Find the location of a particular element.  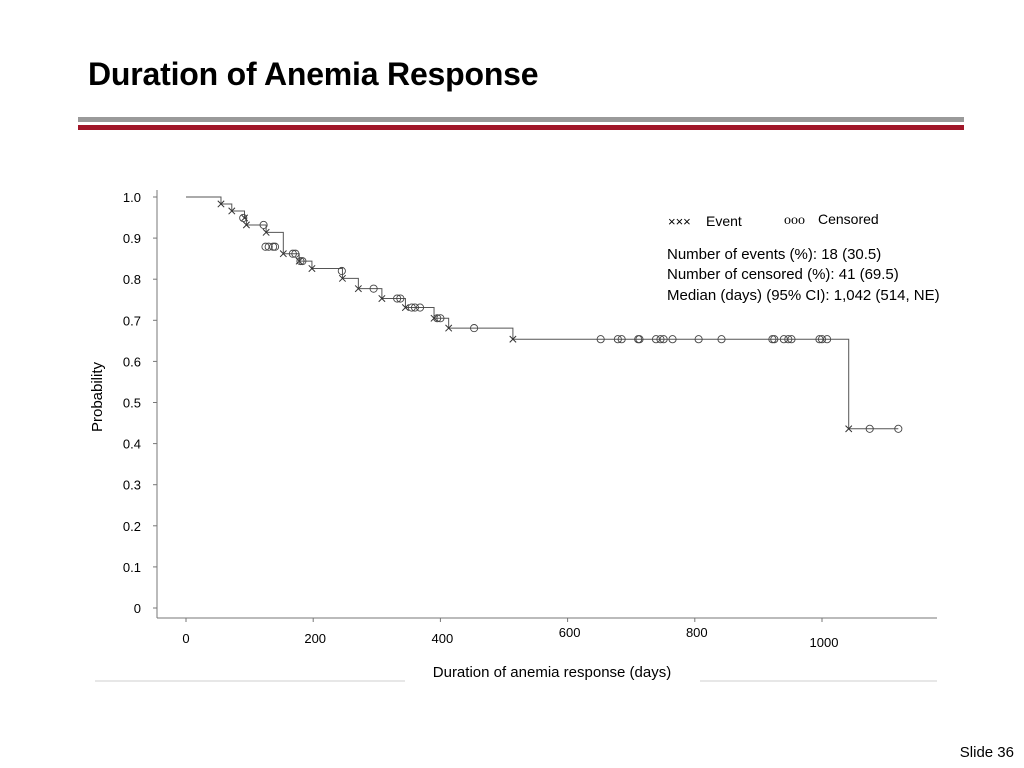

x-tick-label: 1000 is located at coordinates (824, 642).